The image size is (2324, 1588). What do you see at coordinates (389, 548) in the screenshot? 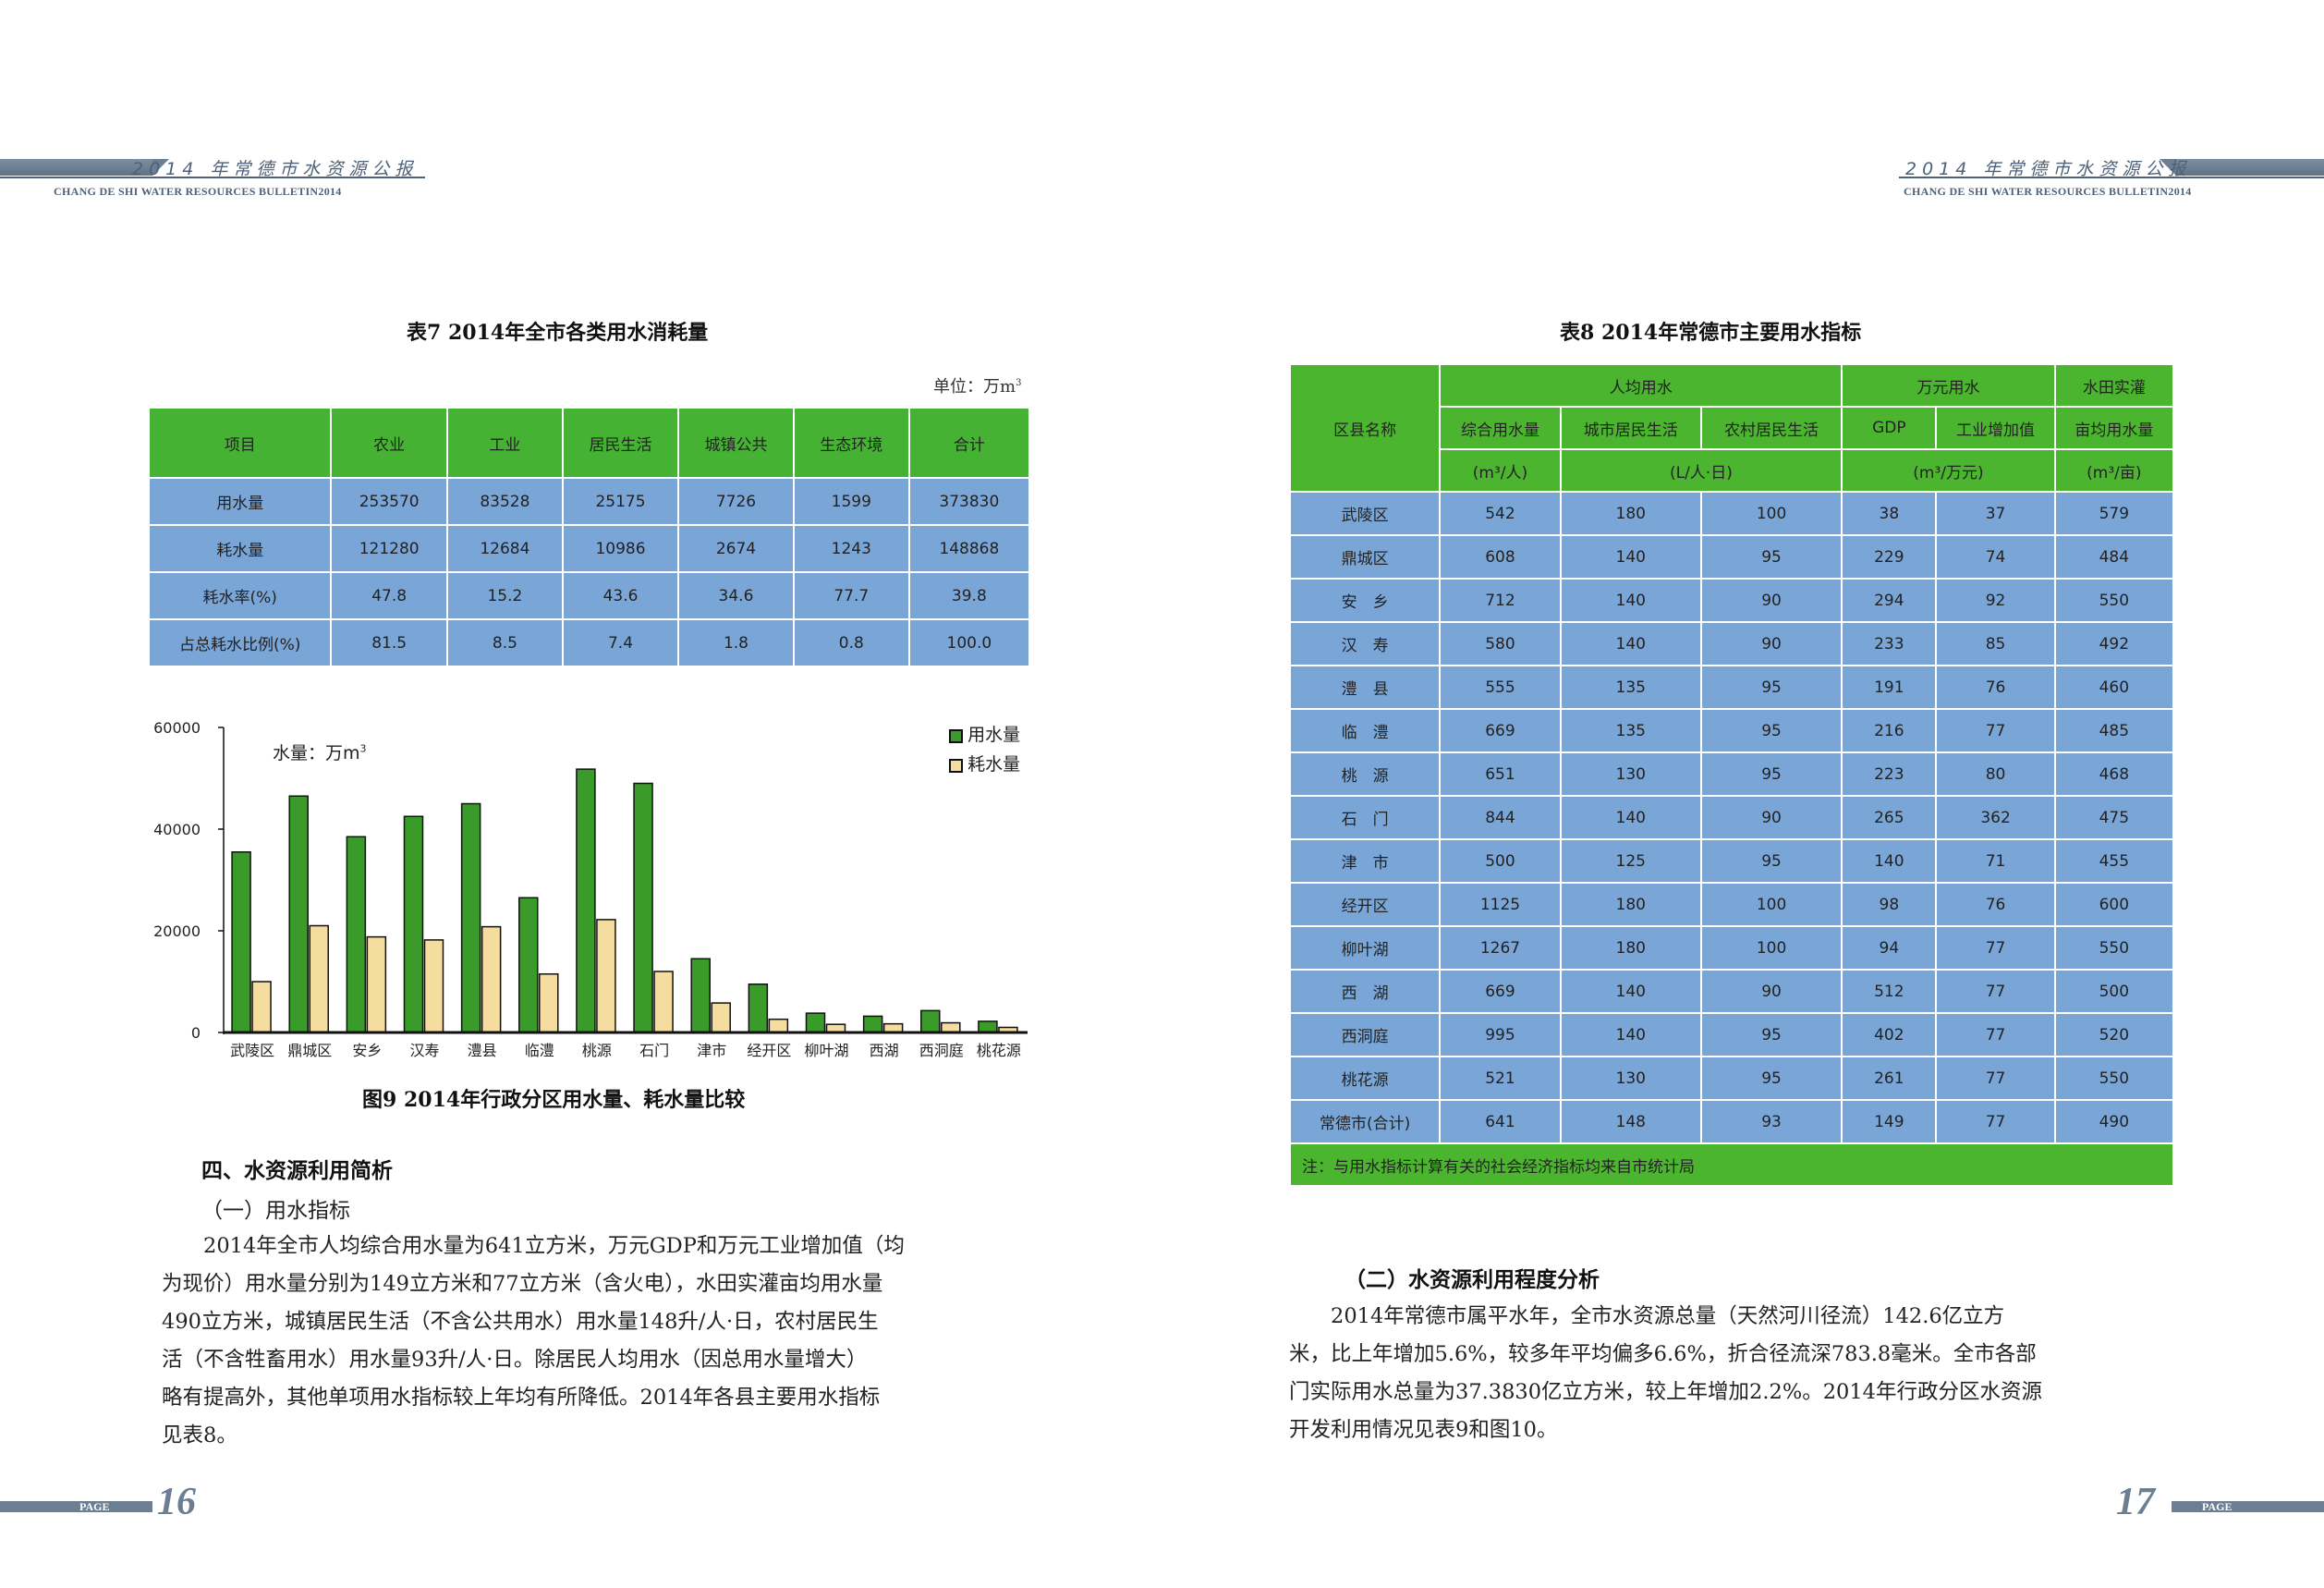
I see `table-cell: 121280` at bounding box center [389, 548].